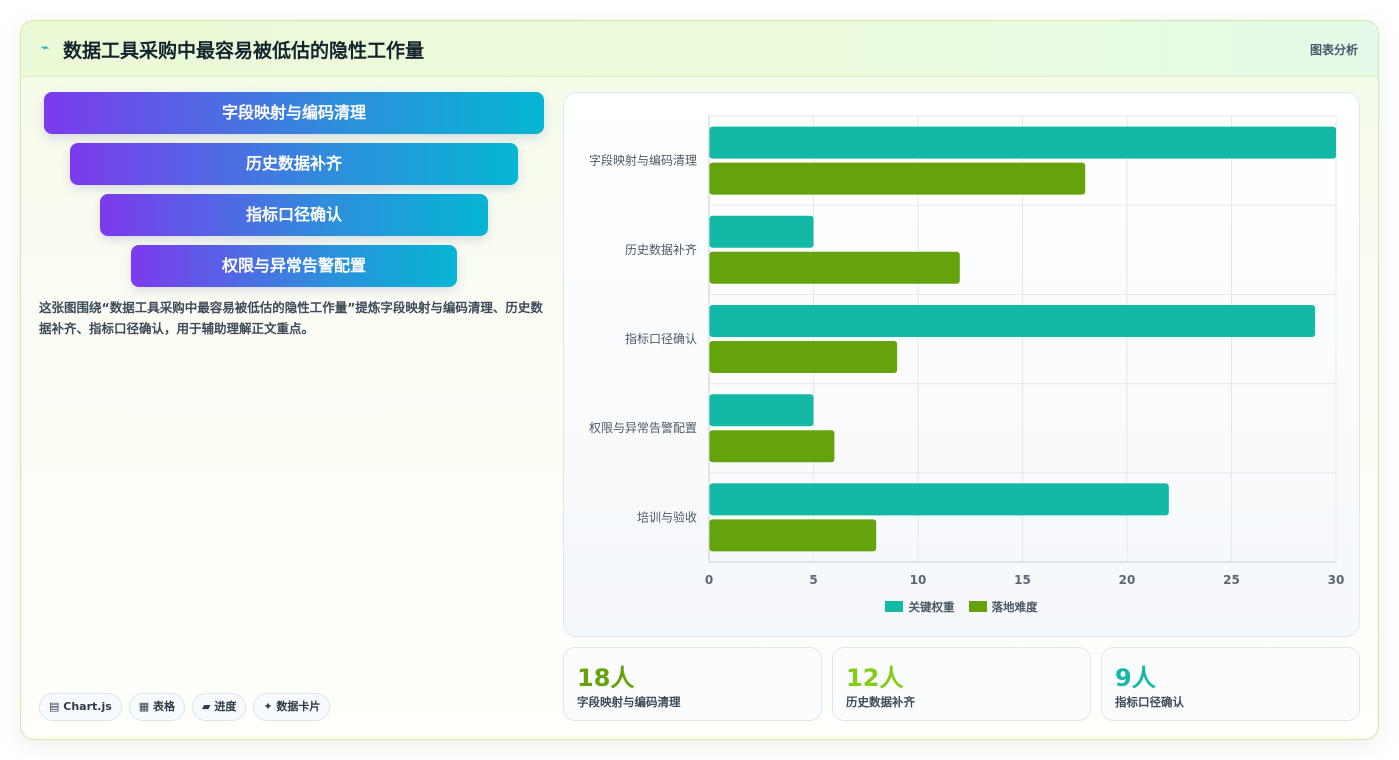 The width and height of the screenshot is (1399, 760). I want to click on stat-value: 9人, so click(1135, 678).